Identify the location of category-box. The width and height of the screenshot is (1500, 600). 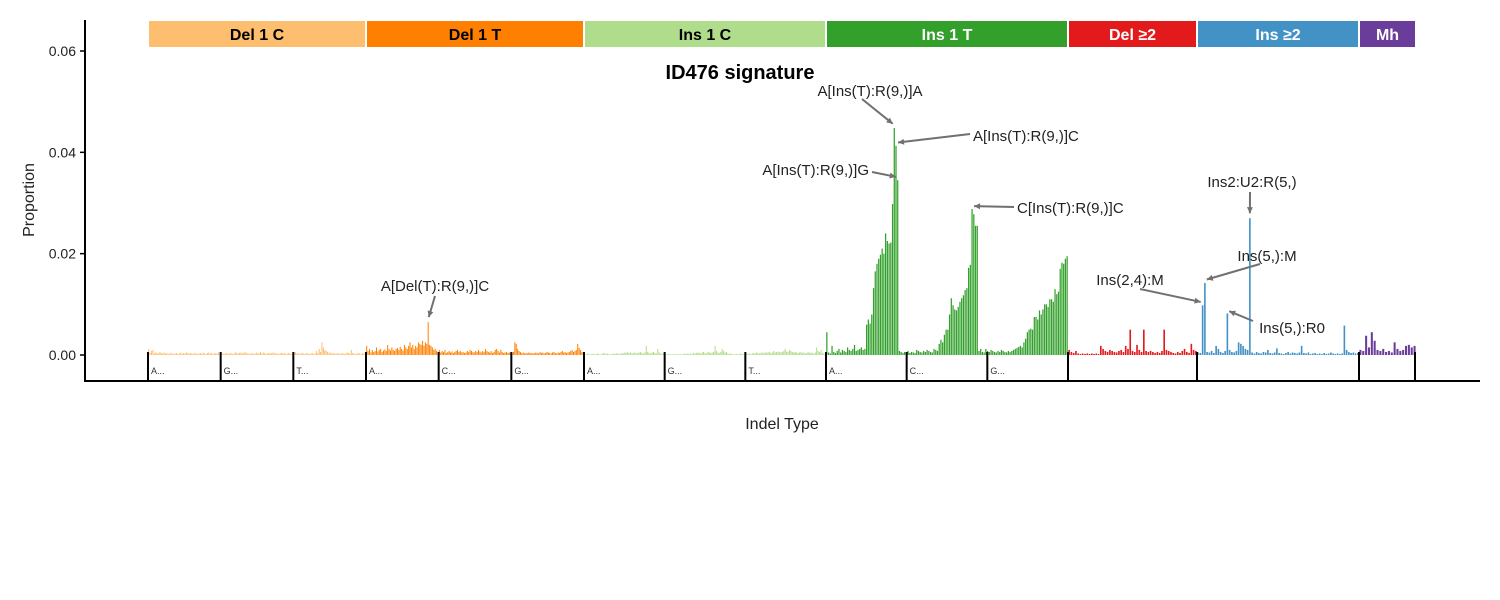
(1132, 34).